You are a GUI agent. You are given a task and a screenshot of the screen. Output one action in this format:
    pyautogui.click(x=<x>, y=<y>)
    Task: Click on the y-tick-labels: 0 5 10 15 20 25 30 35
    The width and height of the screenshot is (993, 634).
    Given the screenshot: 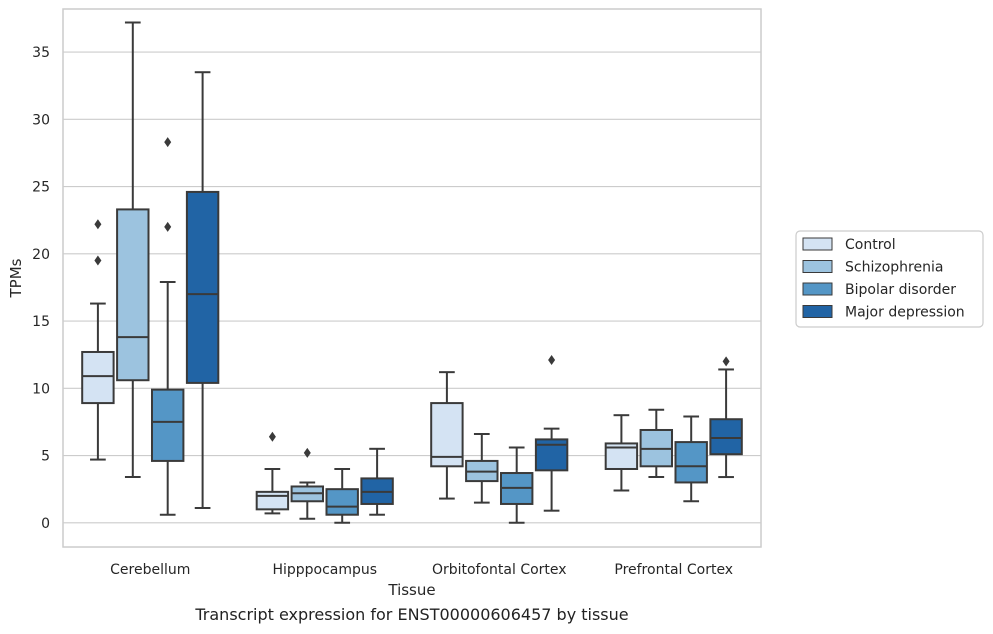 What is the action you would take?
    pyautogui.click(x=41, y=288)
    